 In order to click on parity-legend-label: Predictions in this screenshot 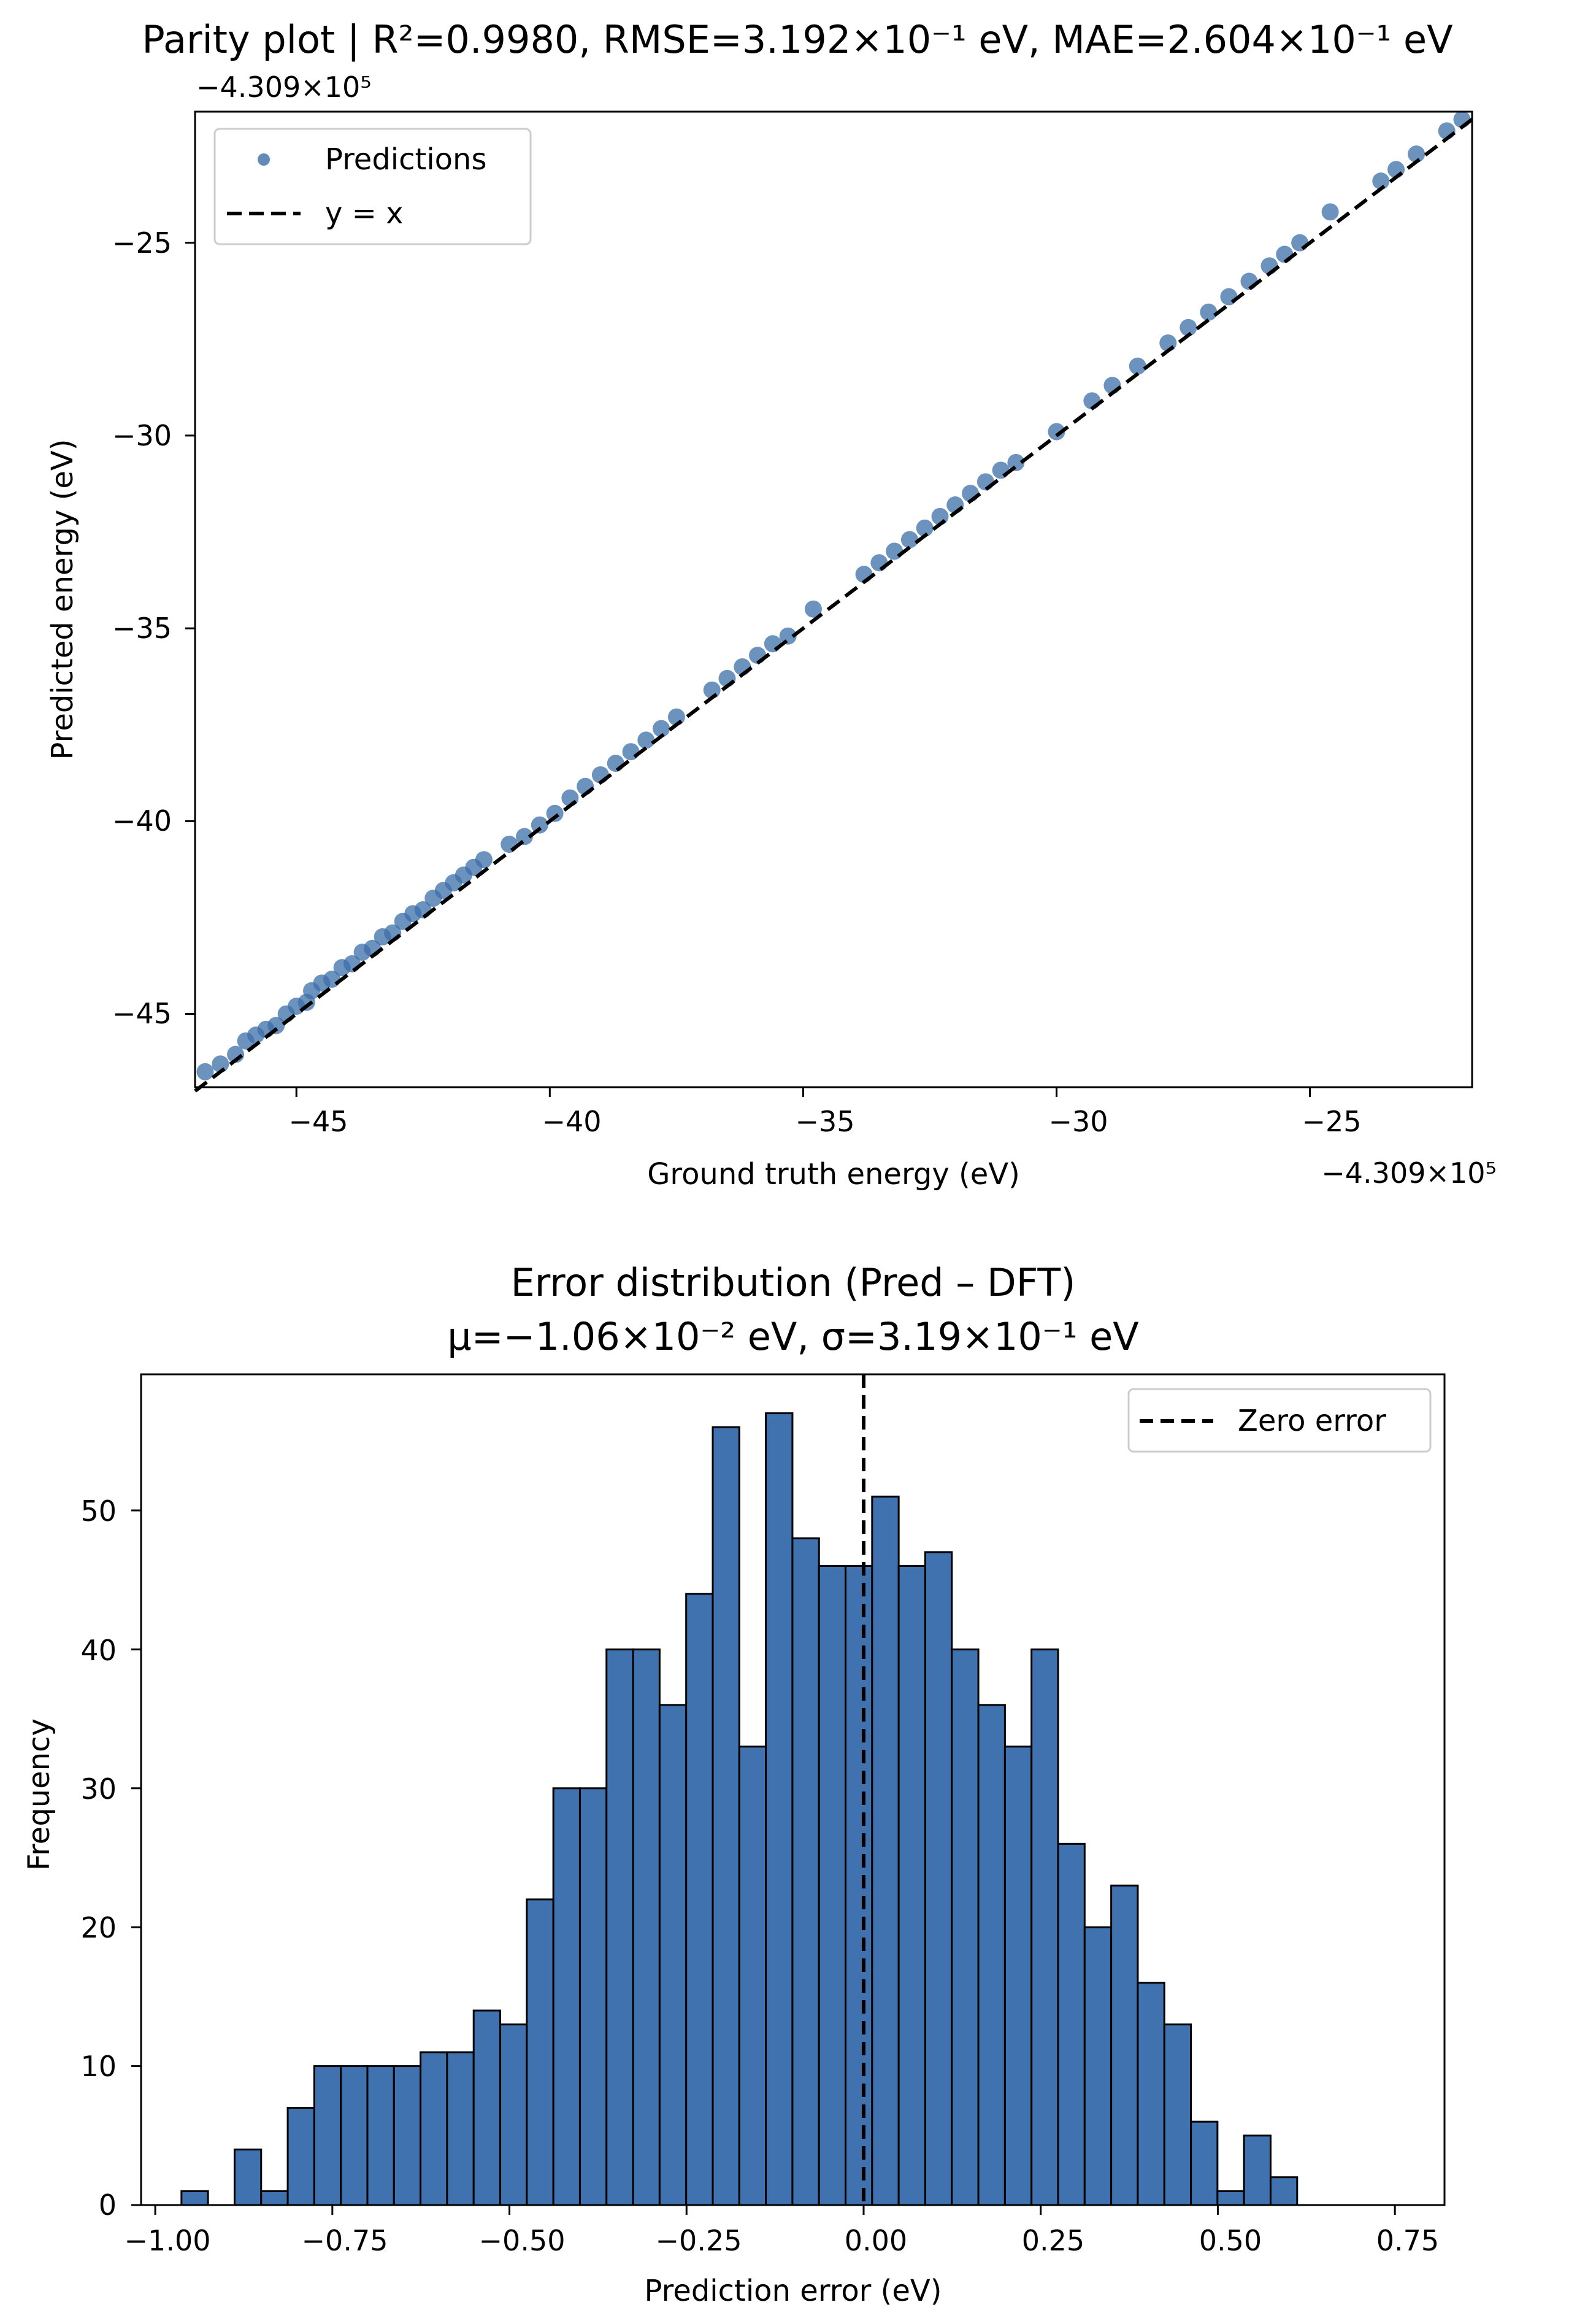, I will do `click(405, 160)`.